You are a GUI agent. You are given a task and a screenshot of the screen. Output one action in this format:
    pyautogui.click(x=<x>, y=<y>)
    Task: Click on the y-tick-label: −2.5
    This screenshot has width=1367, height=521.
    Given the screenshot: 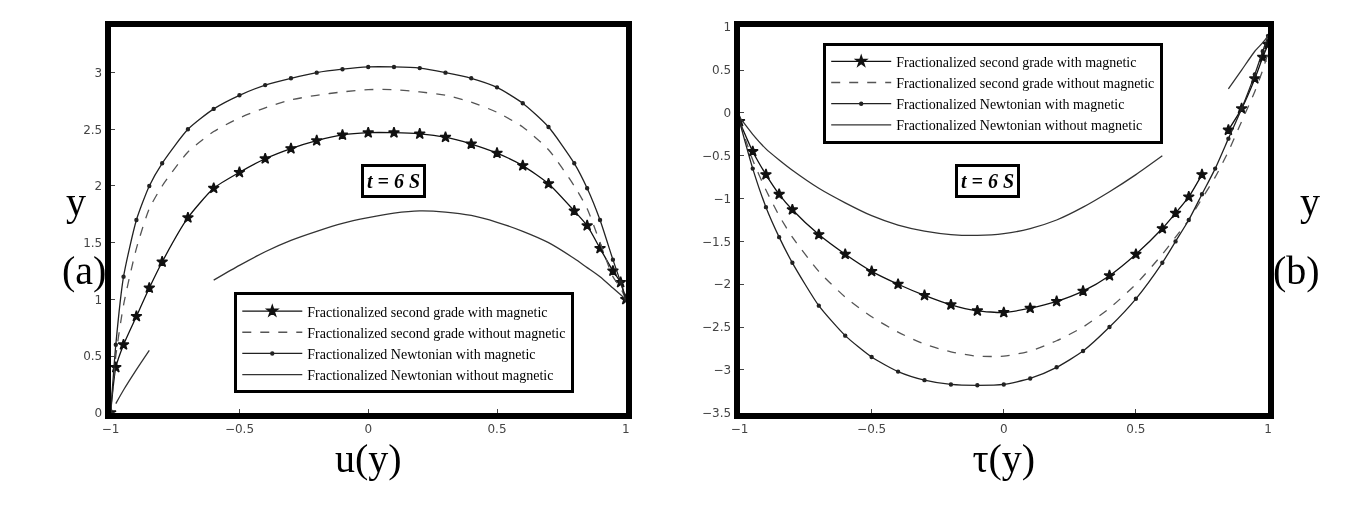 What is the action you would take?
    pyautogui.click(x=716, y=327)
    